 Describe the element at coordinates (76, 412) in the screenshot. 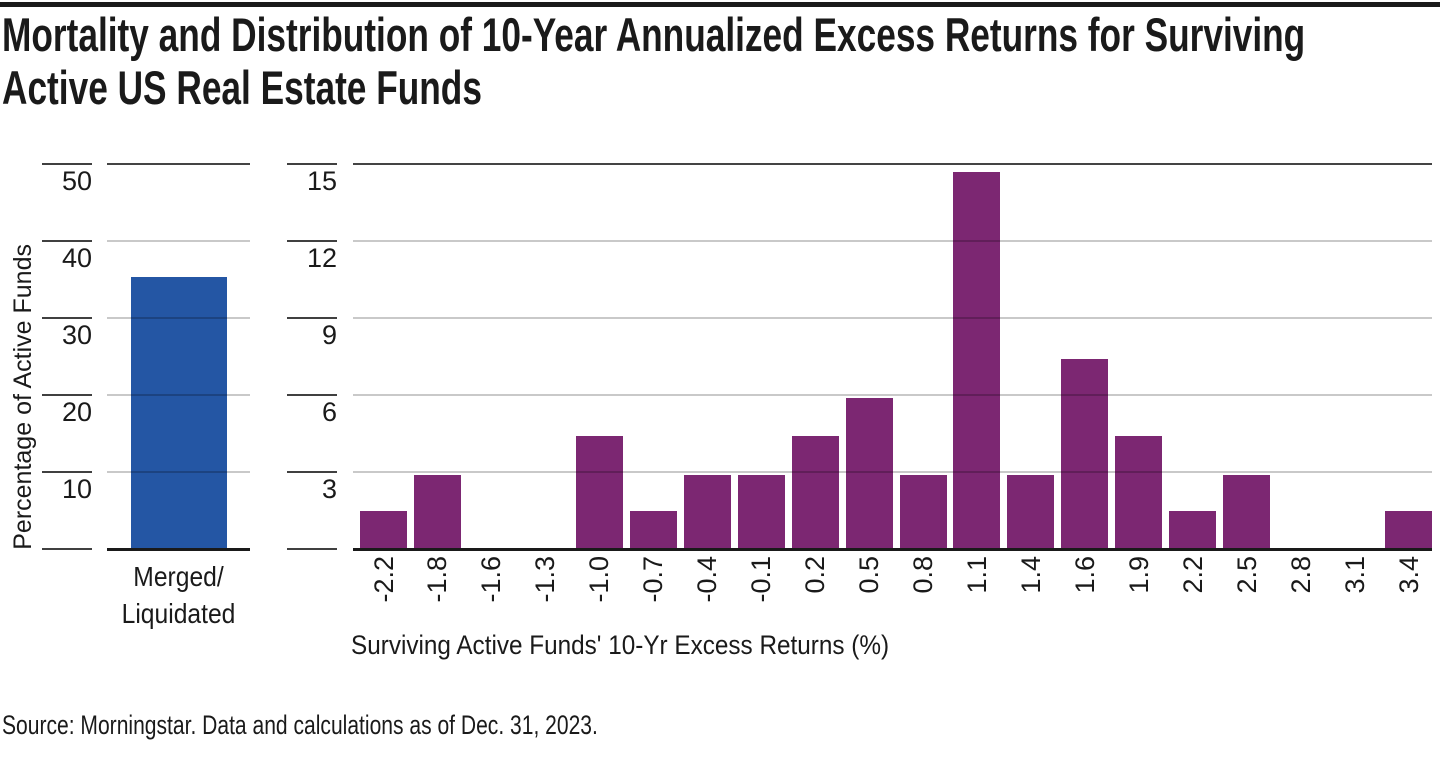

I see `y-tick-label: 20` at that location.